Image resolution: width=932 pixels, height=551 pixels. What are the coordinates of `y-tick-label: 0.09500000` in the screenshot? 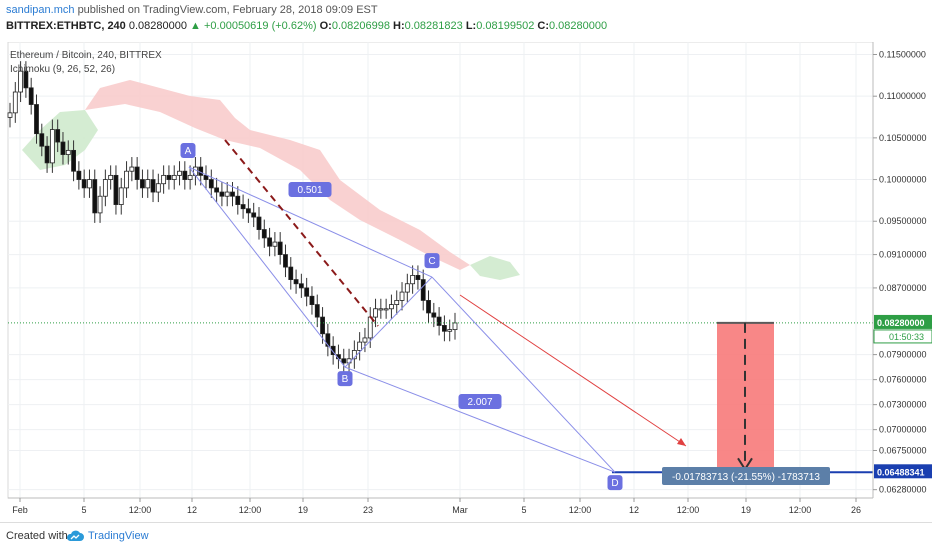 It's located at (903, 221).